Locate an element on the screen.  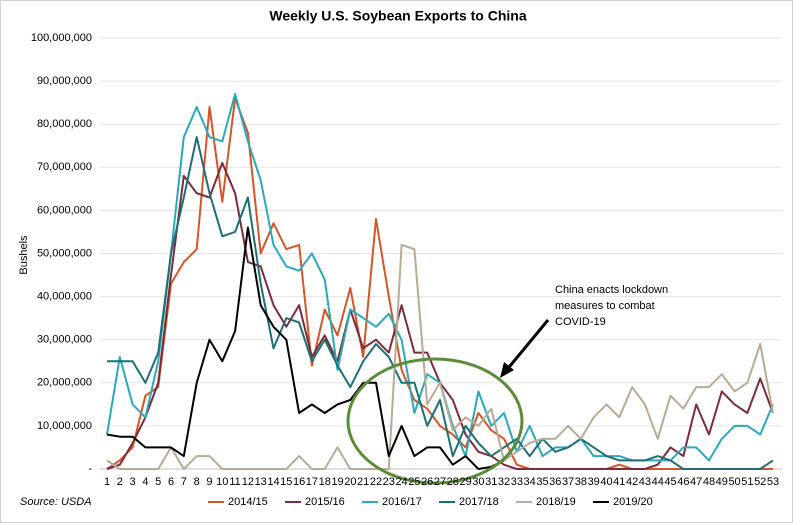
x-tick-label: 1 is located at coordinates (107, 482).